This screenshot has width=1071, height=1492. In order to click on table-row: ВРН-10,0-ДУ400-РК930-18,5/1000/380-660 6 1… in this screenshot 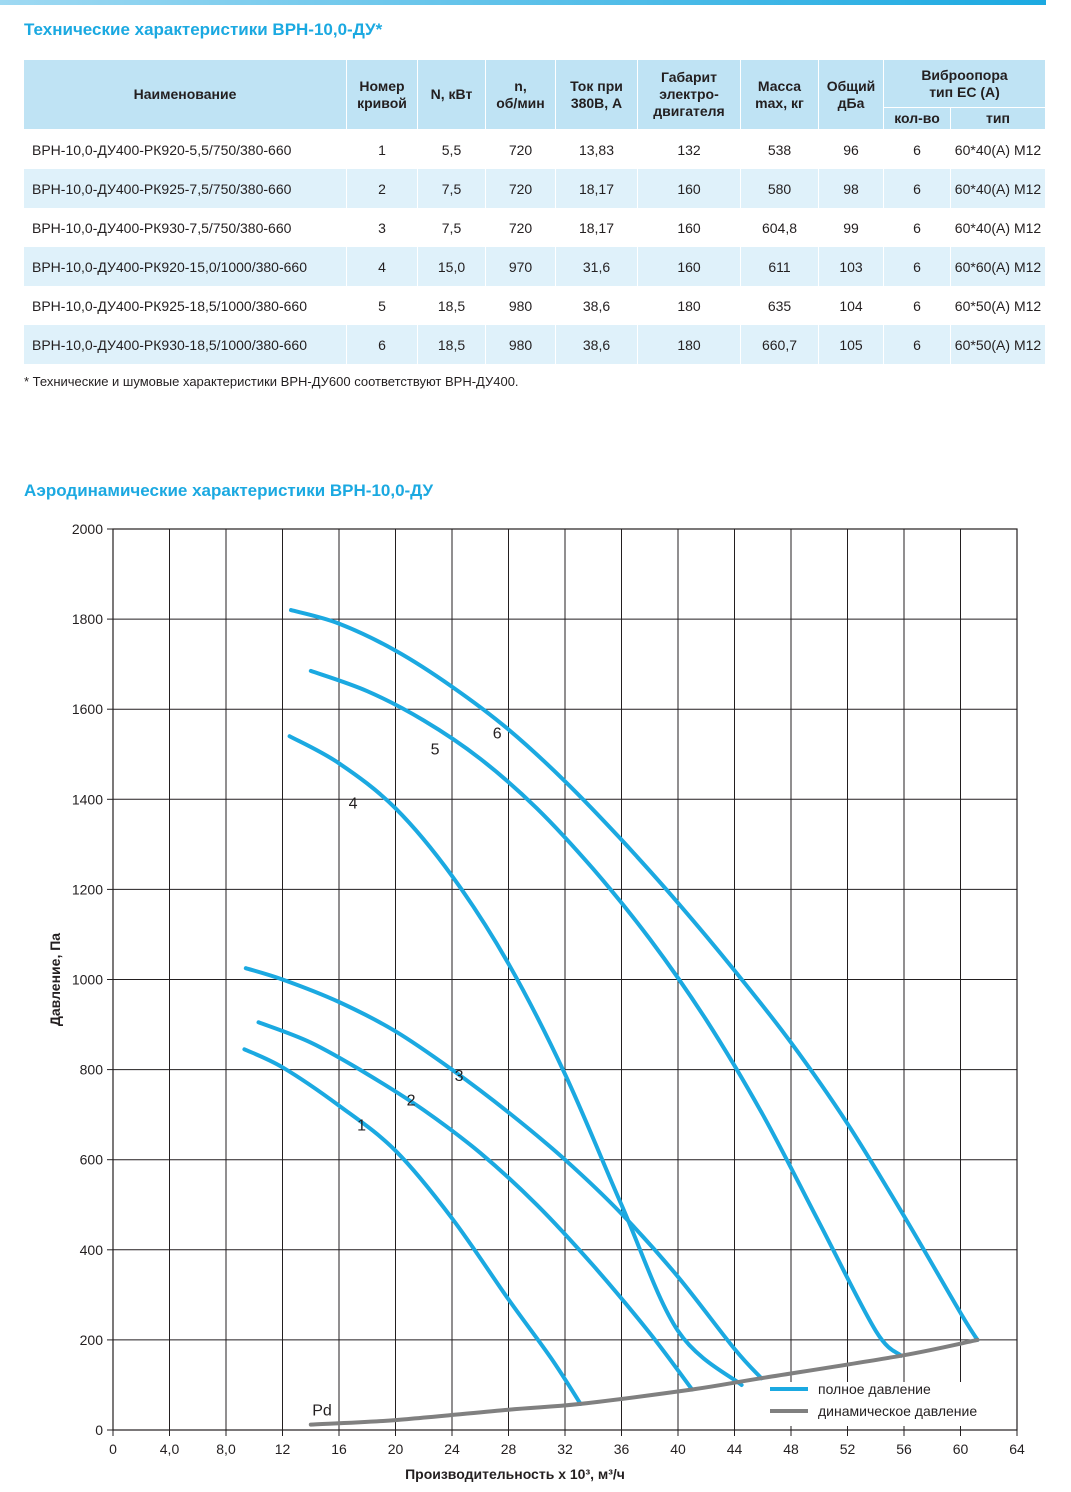, I will do `click(534, 344)`.